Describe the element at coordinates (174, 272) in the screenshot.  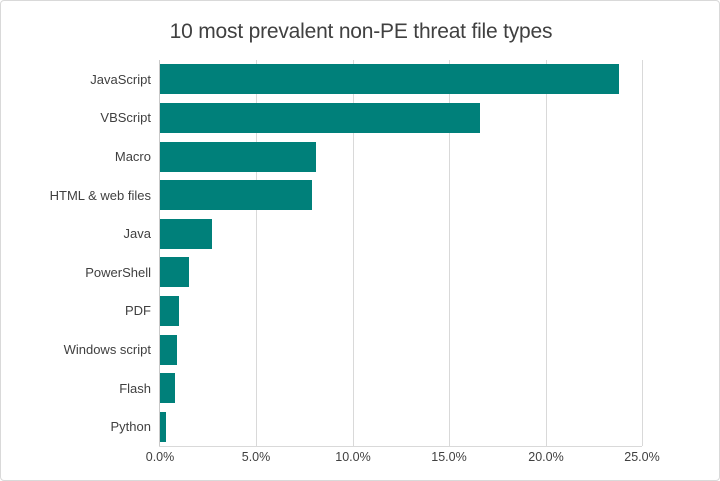
I see `bar-powershell` at that location.